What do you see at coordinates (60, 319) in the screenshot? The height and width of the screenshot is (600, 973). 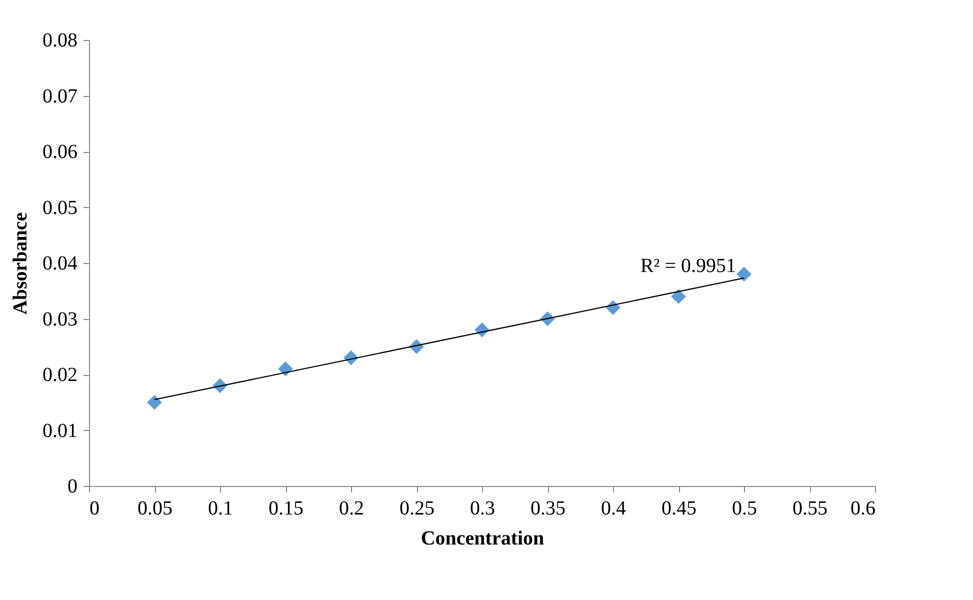 I see `y-tick-label: 0.03` at bounding box center [60, 319].